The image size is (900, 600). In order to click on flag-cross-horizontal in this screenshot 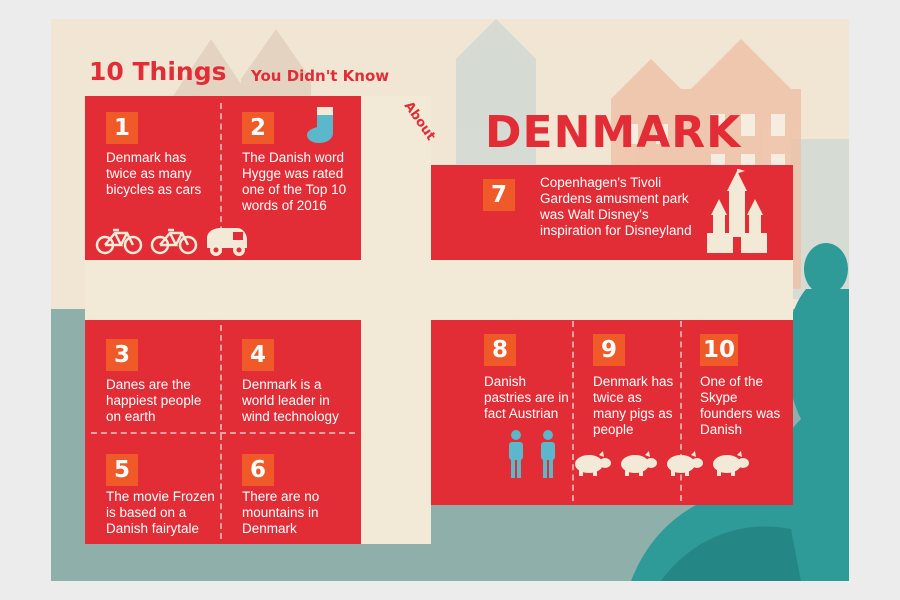, I will do `click(439, 290)`.